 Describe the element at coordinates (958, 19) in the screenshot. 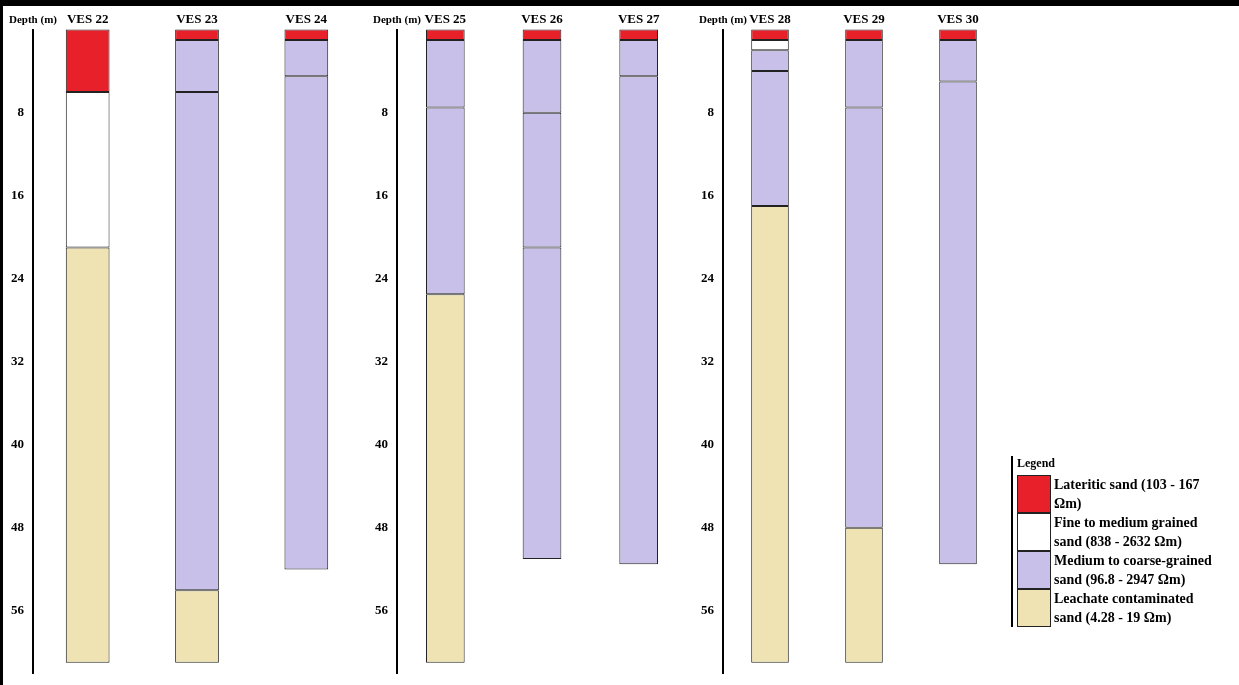

I see `x-tick-label: VES 30` at that location.